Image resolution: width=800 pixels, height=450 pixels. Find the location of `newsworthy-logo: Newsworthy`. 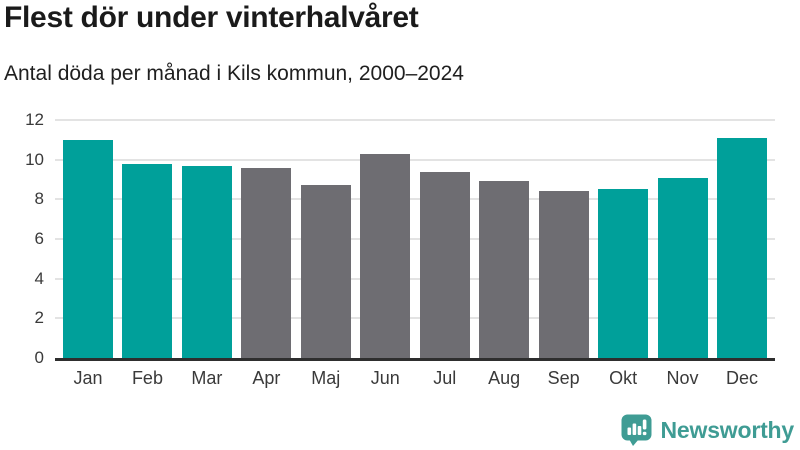

newsworthy-logo: Newsworthy is located at coordinates (707, 430).